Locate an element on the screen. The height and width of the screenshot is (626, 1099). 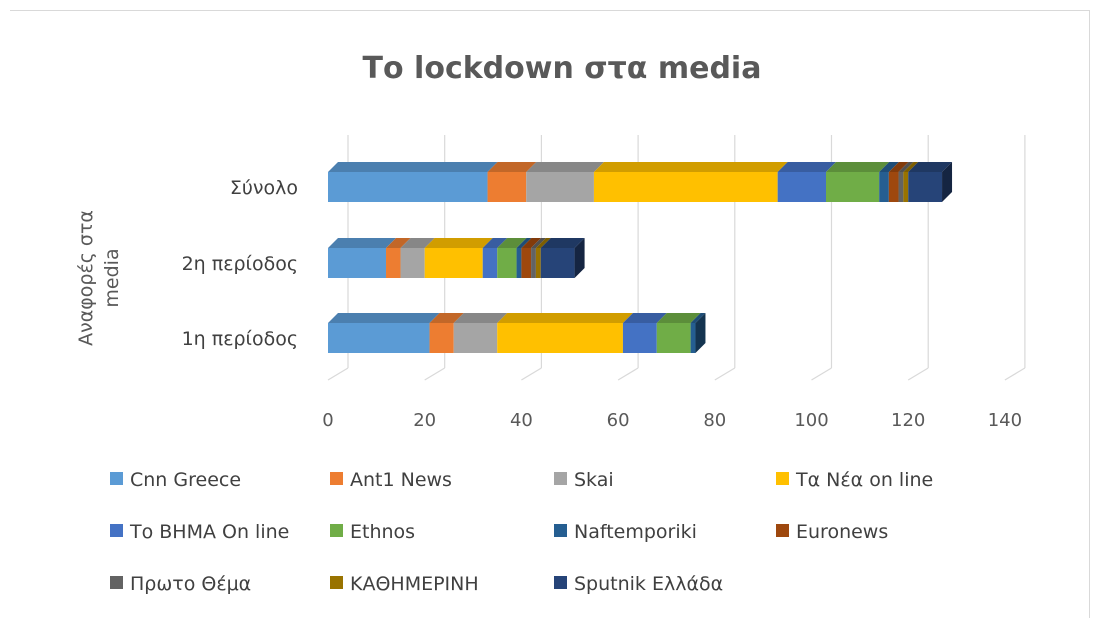
legend-item: Naftemporiki is located at coordinates (625, 532).